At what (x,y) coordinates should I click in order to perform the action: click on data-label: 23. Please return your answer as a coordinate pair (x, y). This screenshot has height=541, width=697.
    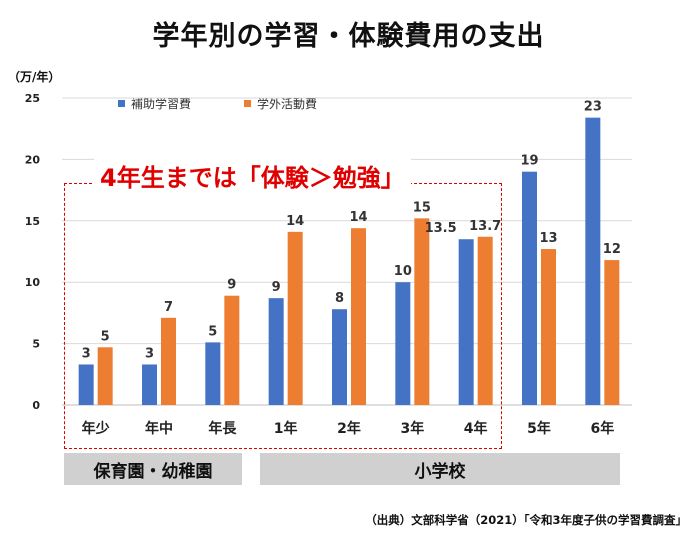
    Looking at the image, I should click on (593, 107).